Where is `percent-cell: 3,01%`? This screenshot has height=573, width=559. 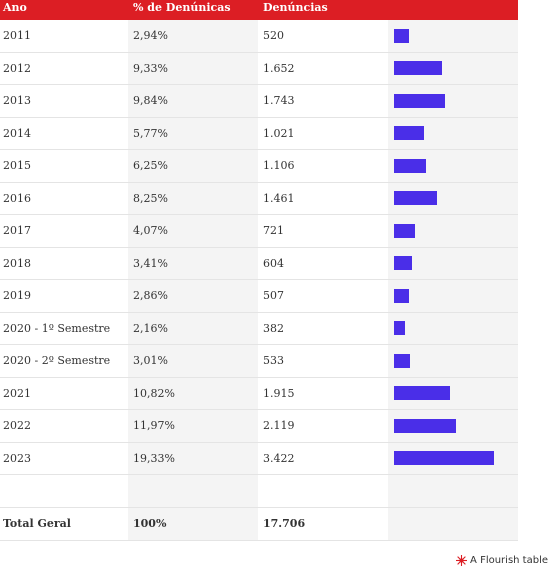 percent-cell: 3,01% is located at coordinates (193, 361).